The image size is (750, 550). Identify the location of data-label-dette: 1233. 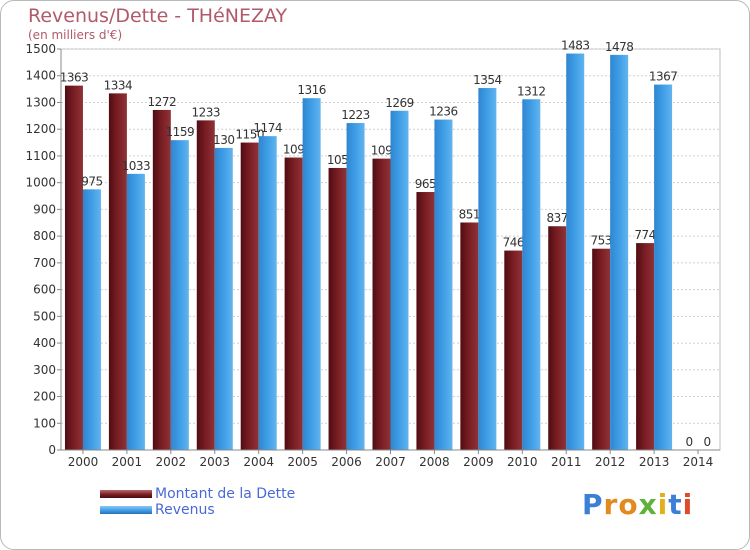
(205, 112).